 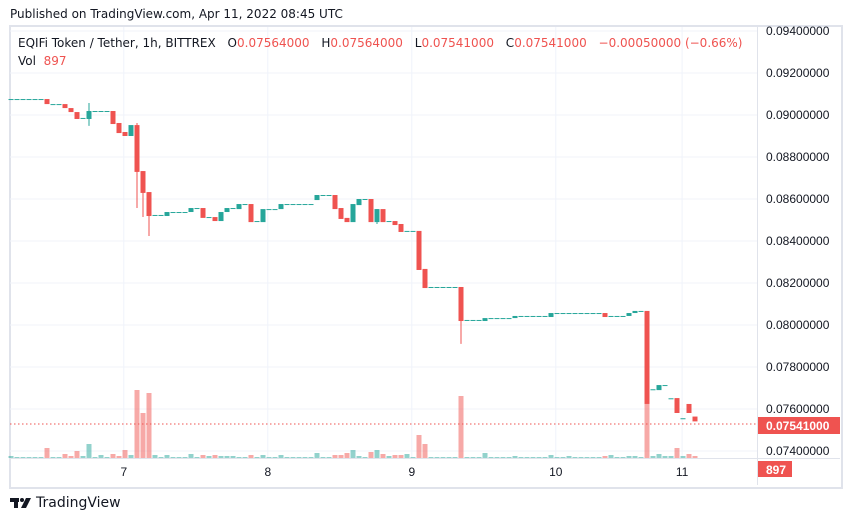 What do you see at coordinates (65, 503) in the screenshot?
I see `tradingview-brand: TradingView` at bounding box center [65, 503].